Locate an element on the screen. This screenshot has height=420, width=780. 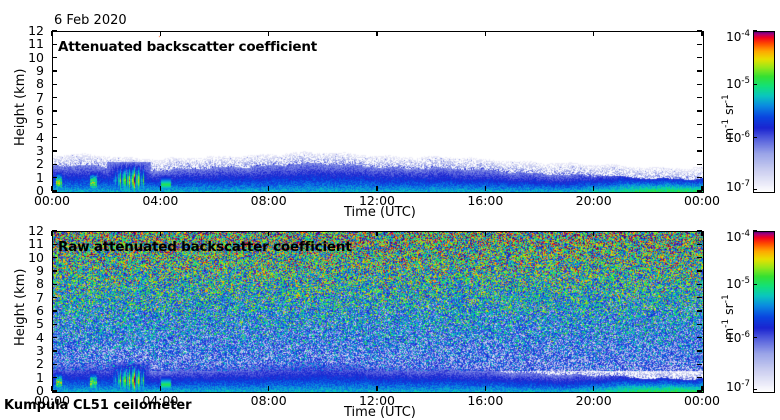
colorbar-unit-exp2: -1 is located at coordinates (726, 99).